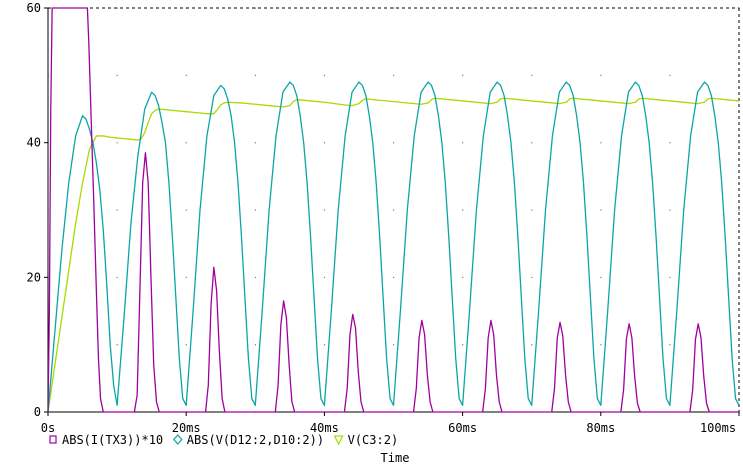 The width and height of the screenshot is (743, 466). What do you see at coordinates (34, 8) in the screenshot?
I see `y-tick-label: 60` at bounding box center [34, 8].